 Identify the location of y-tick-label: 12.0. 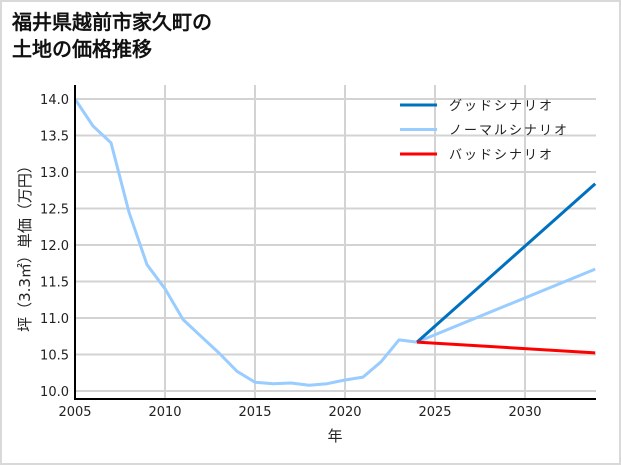
(54, 246).